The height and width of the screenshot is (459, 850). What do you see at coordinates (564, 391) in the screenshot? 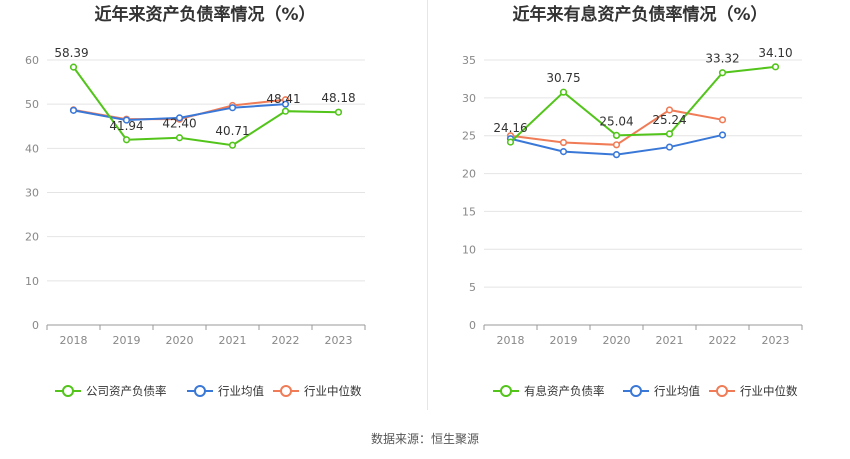
I see `legend-label: 有息资产负债率` at bounding box center [564, 391].